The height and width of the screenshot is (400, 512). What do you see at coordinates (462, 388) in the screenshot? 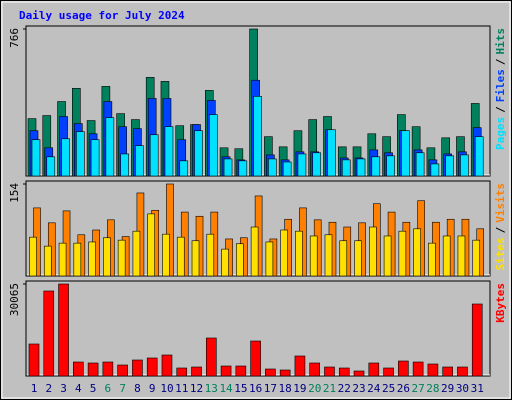
I see `x-tick-label: 30` at bounding box center [462, 388].